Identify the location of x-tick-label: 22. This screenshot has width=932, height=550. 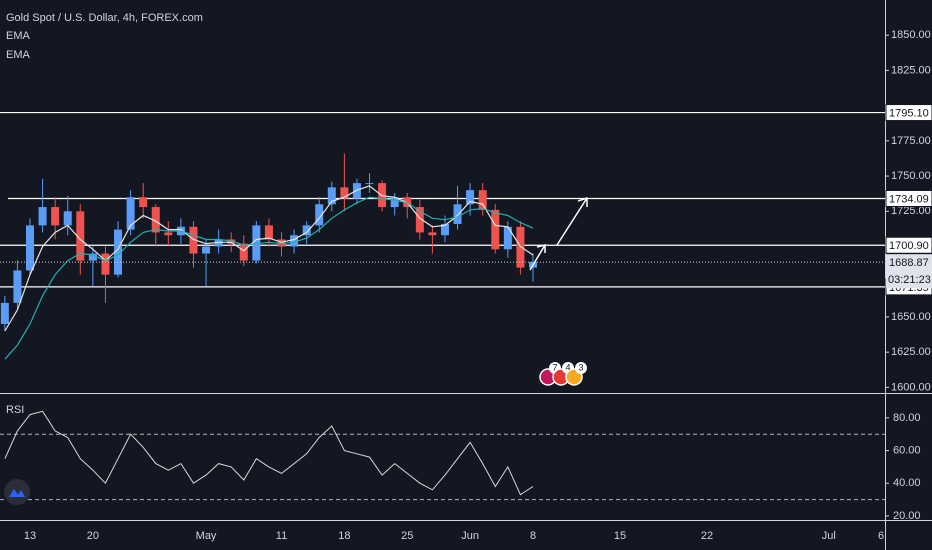
(707, 536).